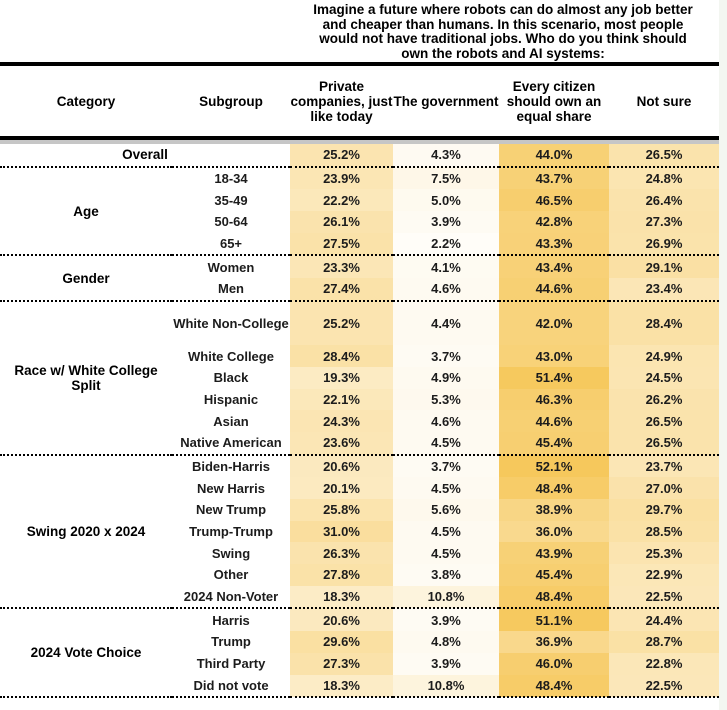  What do you see at coordinates (664, 663) in the screenshot?
I see `value-cell: 22.8%` at bounding box center [664, 663].